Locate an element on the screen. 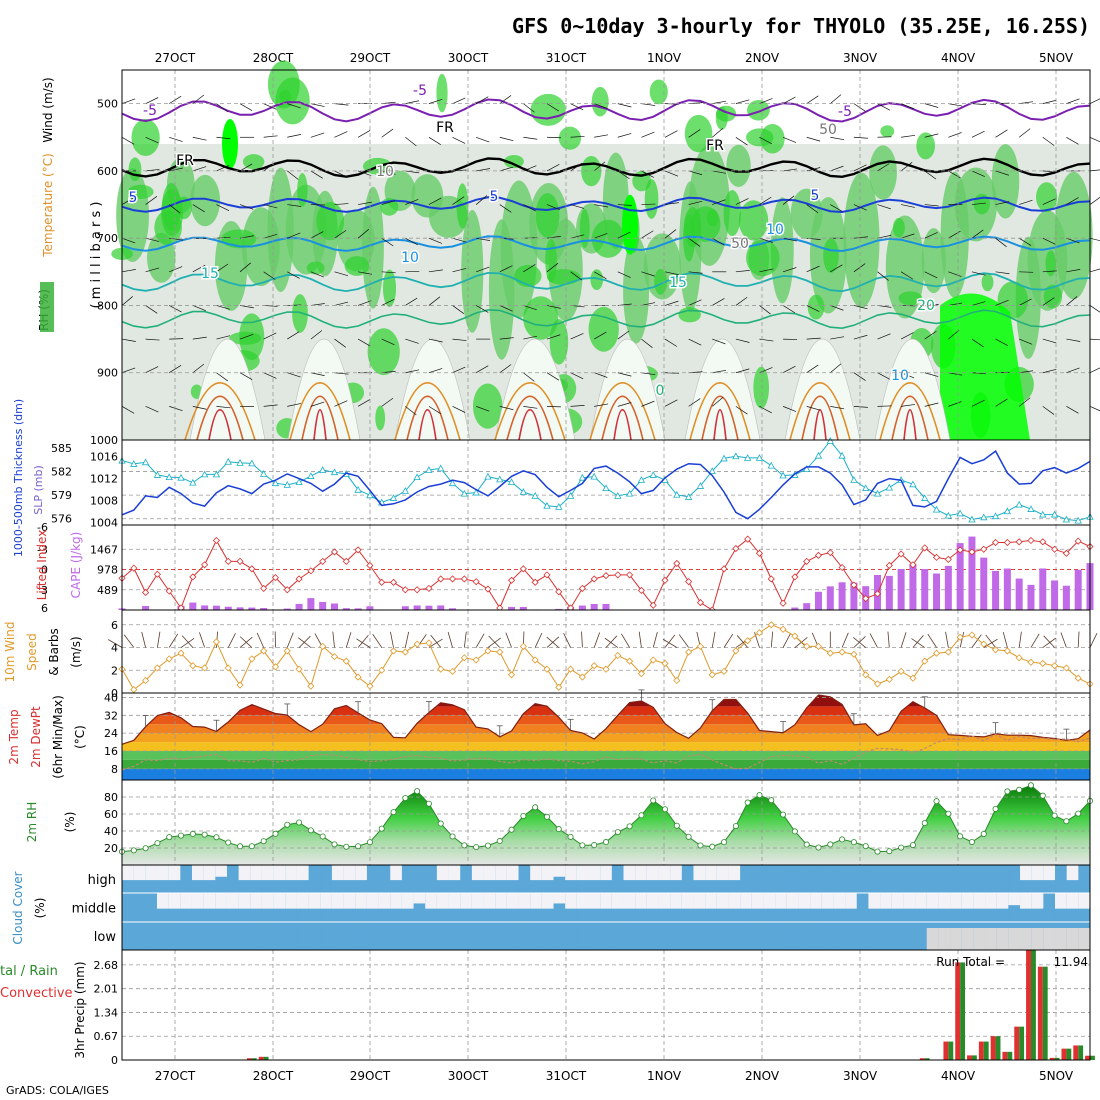  precip-tick-0.67: 0.67 is located at coordinates (106, 1036).